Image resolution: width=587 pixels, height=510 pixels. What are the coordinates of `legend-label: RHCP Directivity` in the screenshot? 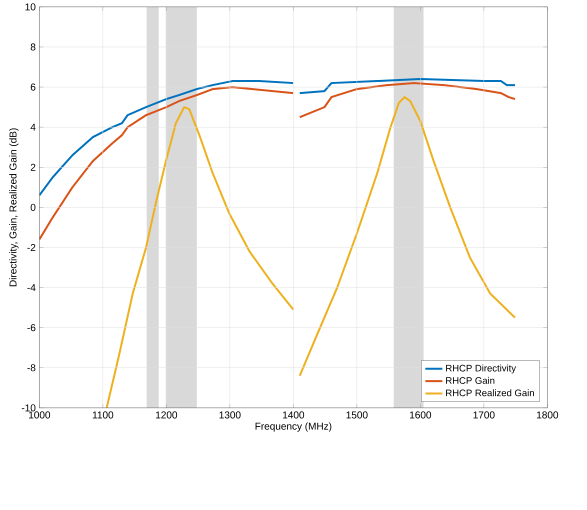 It's located at (481, 369).